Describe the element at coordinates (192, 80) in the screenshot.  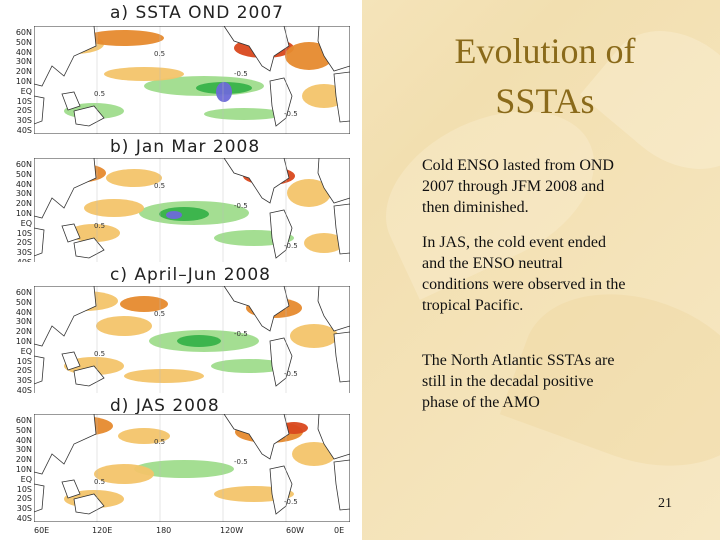
I see `ssta-map-a: 0.5 -0.5 0.5 -0.5` at that location.